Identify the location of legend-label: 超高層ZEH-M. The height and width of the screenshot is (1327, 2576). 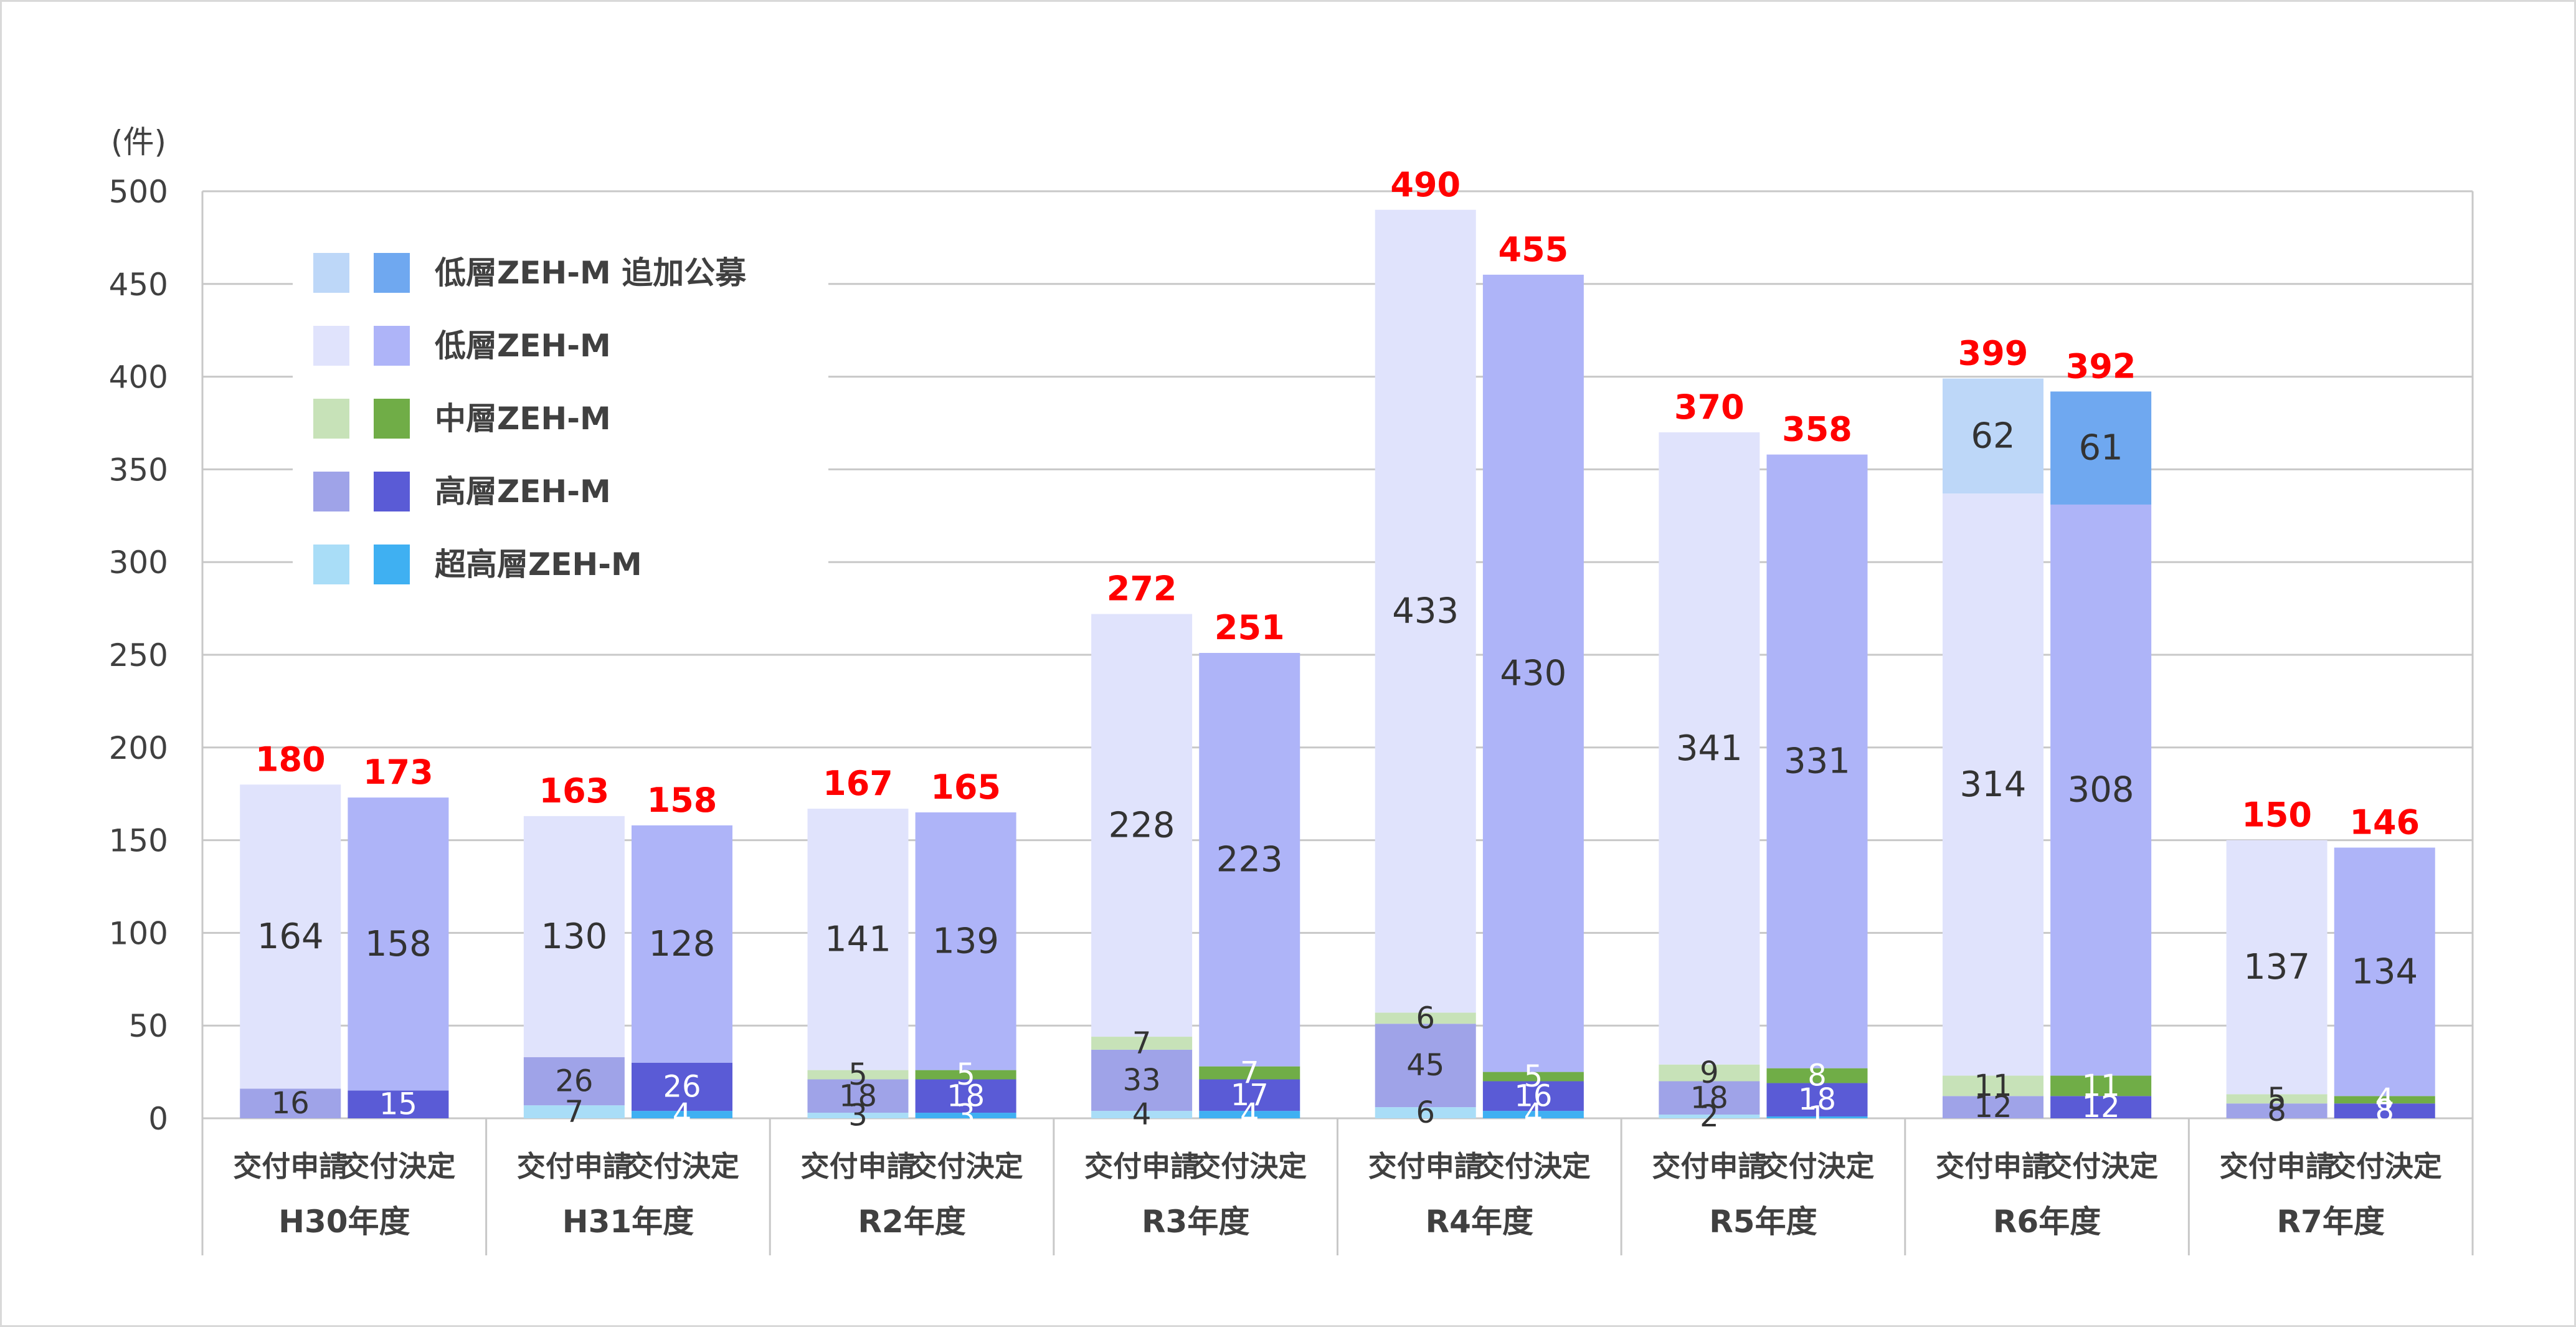
(538, 564).